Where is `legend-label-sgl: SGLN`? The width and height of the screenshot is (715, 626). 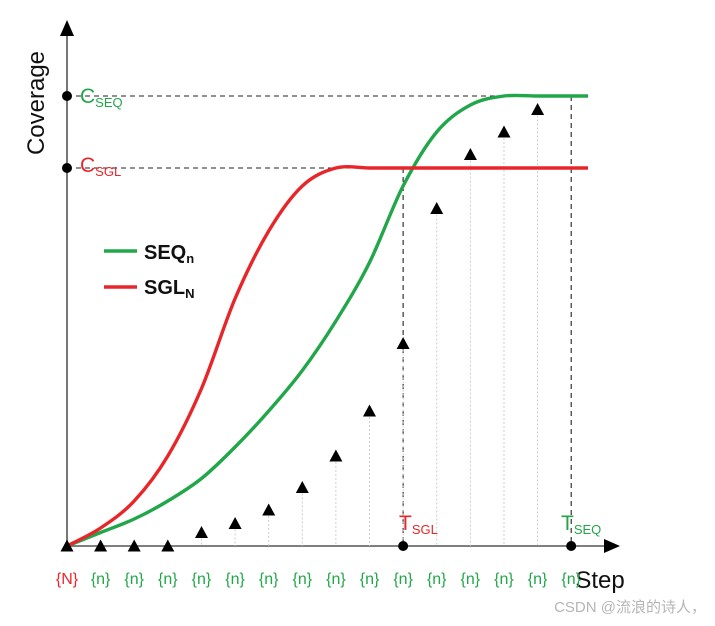
legend-label-sgl: SGLN is located at coordinates (169, 289).